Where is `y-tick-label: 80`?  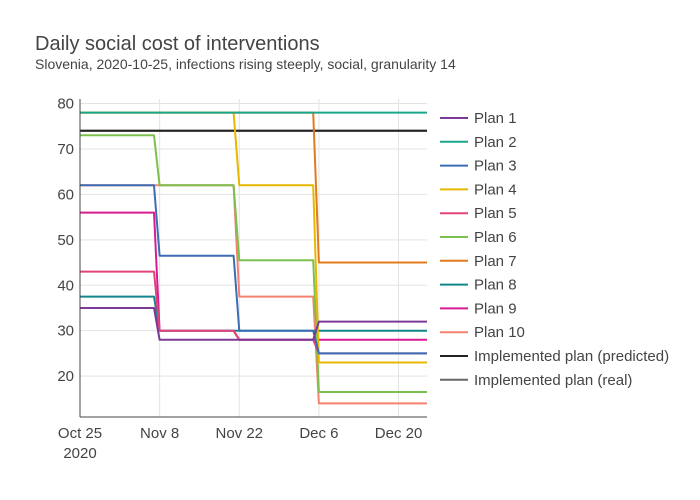
y-tick-label: 80 is located at coordinates (65, 104).